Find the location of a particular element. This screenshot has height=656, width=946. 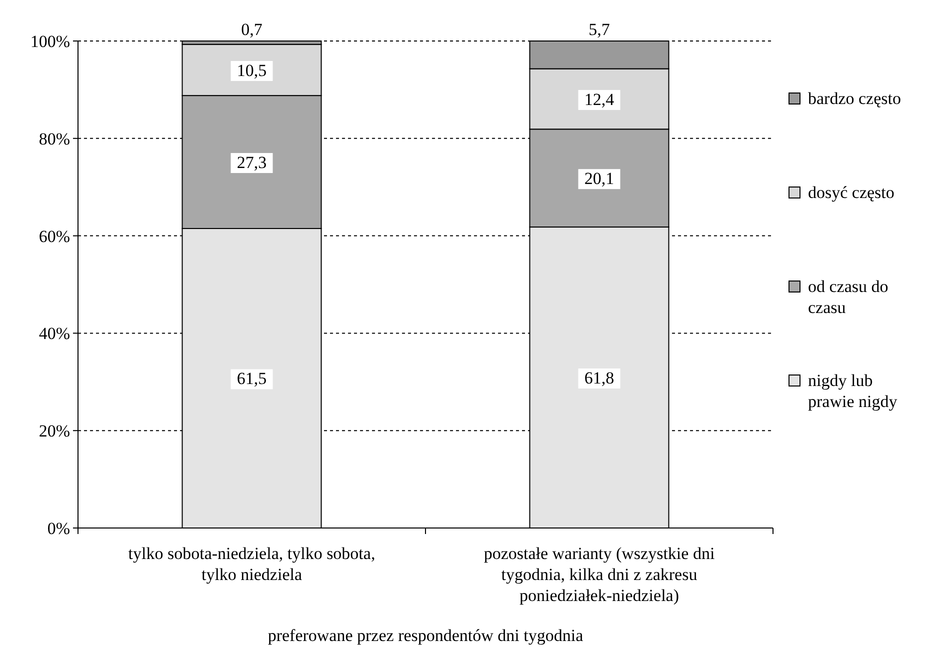

data-label: 12,4 is located at coordinates (599, 99).